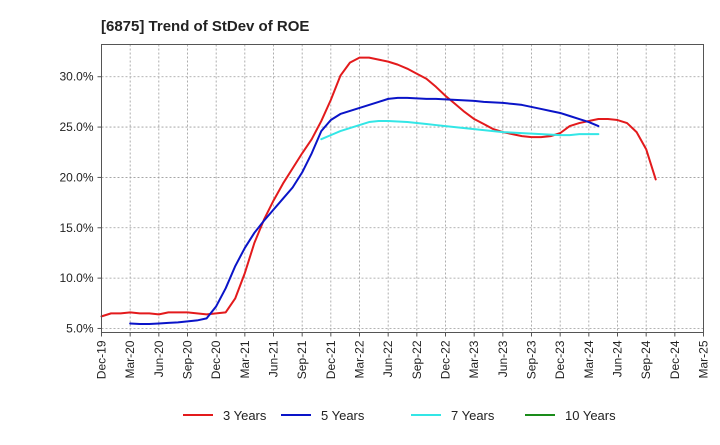 This screenshot has height=445, width=720. I want to click on y-tick-label: 15.0%, so click(76, 228).